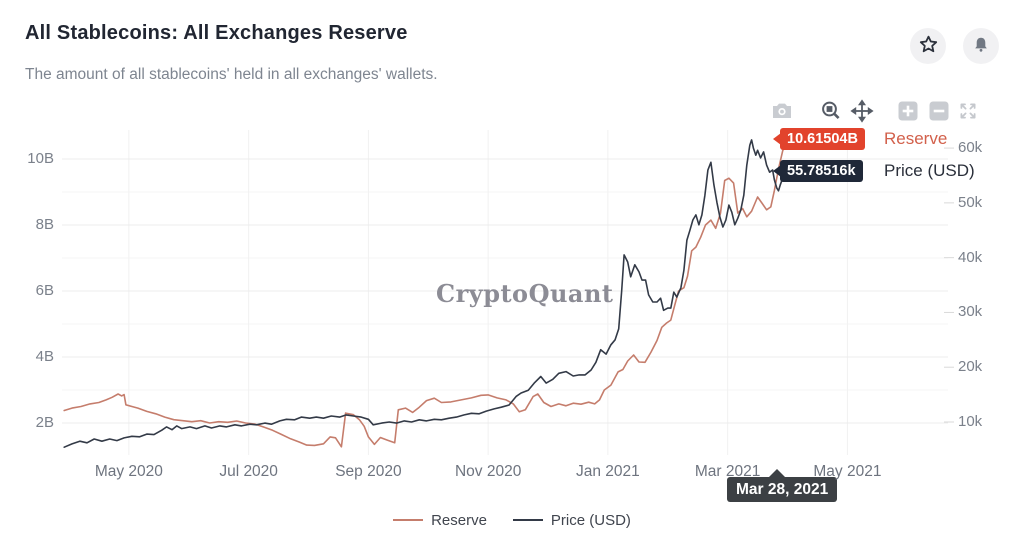 This screenshot has width=1024, height=544. Describe the element at coordinates (970, 202) in the screenshot. I see `y-right-tick-label: 50k` at that location.